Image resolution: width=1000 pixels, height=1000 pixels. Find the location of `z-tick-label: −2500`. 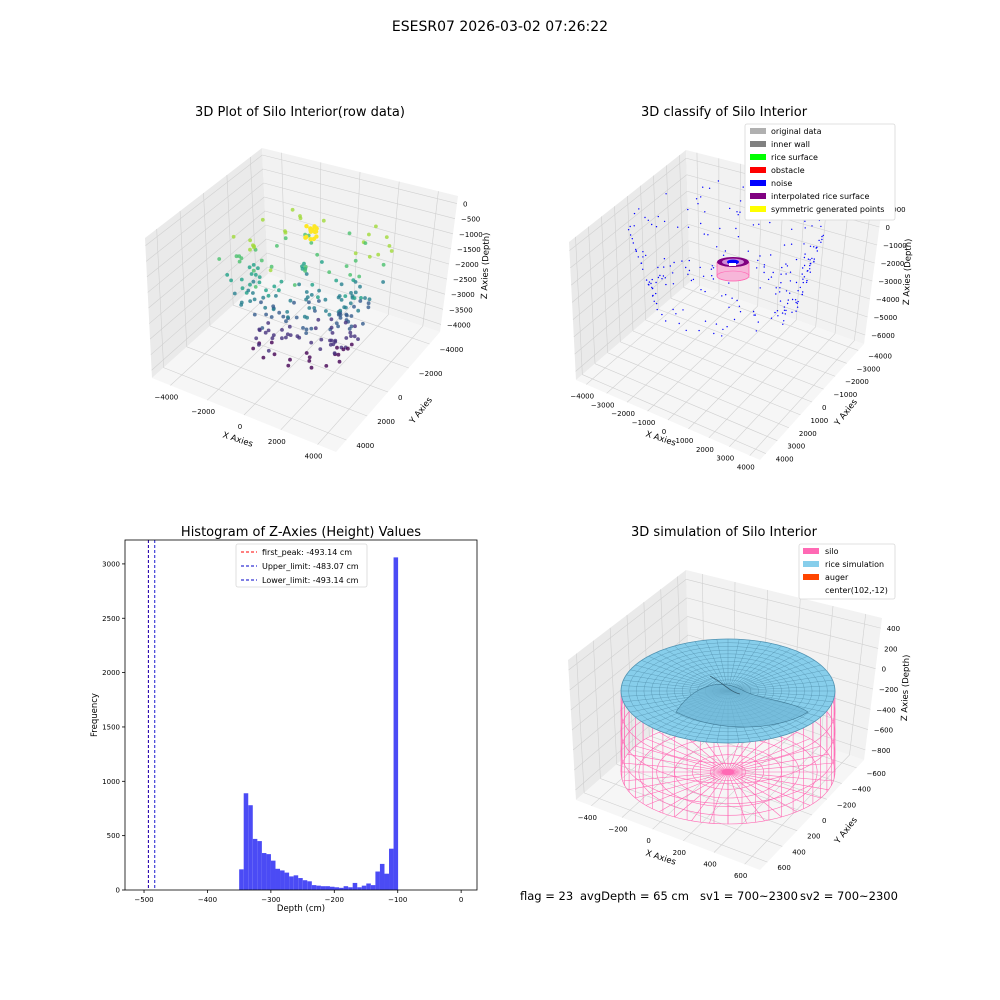

z-tick-label: −2500 is located at coordinates (465, 280).